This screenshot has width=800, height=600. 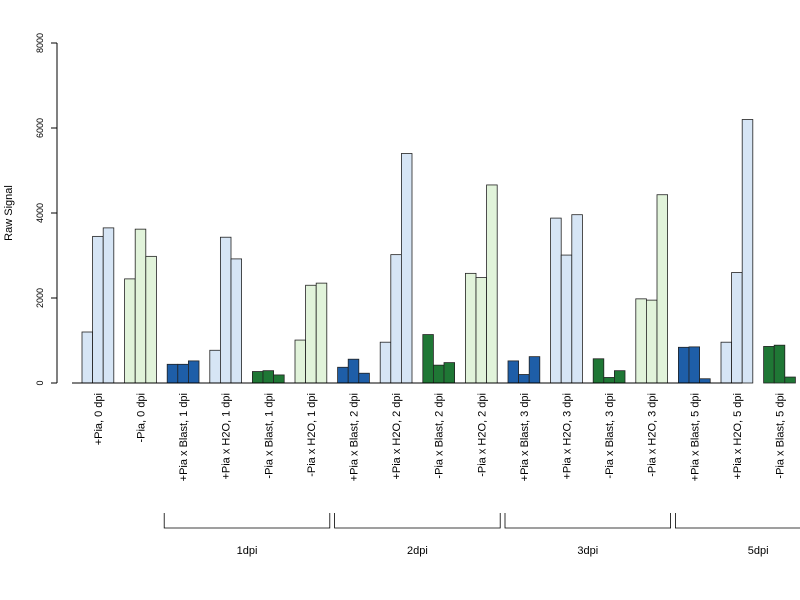 What do you see at coordinates (312, 435) in the screenshot?
I see `category-label: -Pia x H2O, 1 dpi` at bounding box center [312, 435].